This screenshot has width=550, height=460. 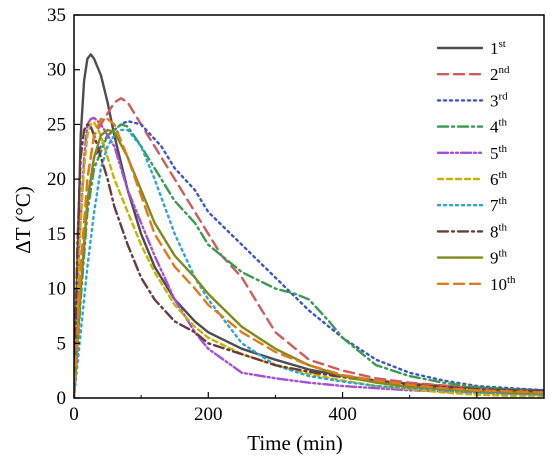 What do you see at coordinates (62, 343) in the screenshot?
I see `y-tick-label: 5` at bounding box center [62, 343].